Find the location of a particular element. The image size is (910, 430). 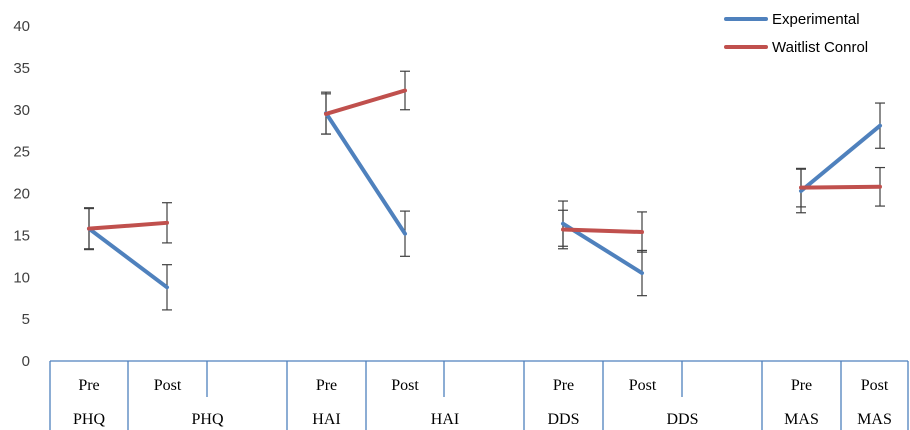

y-tick-label: 30 is located at coordinates (21, 110).